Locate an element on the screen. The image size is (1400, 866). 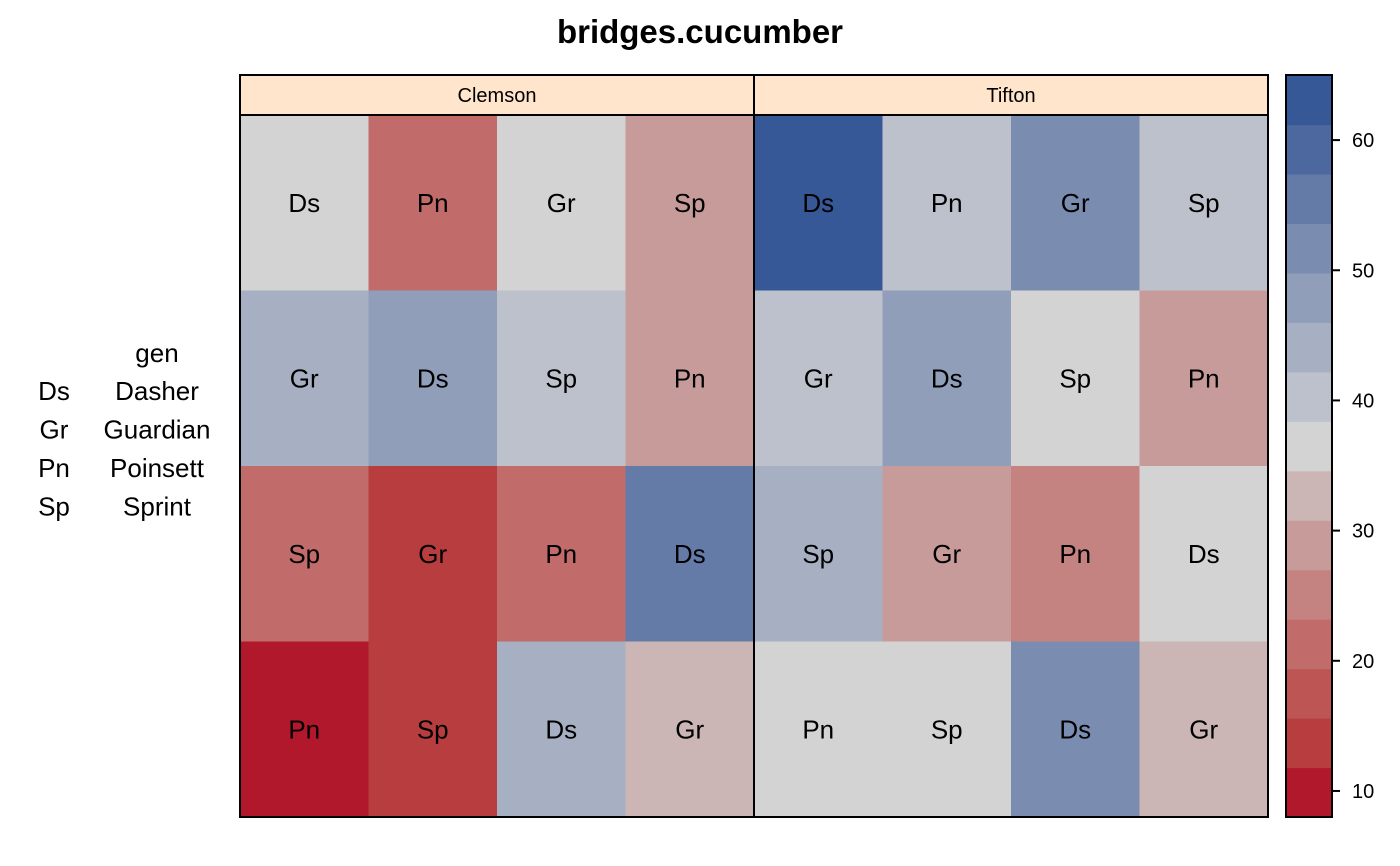
legend-code: Ds is located at coordinates (54, 391).